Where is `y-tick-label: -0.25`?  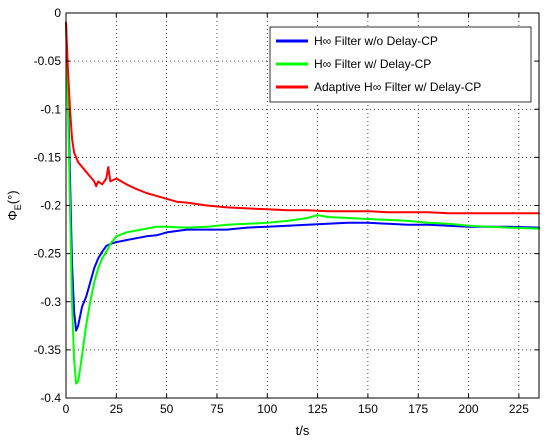
y-tick-label: -0.25 is located at coordinates (48, 254).